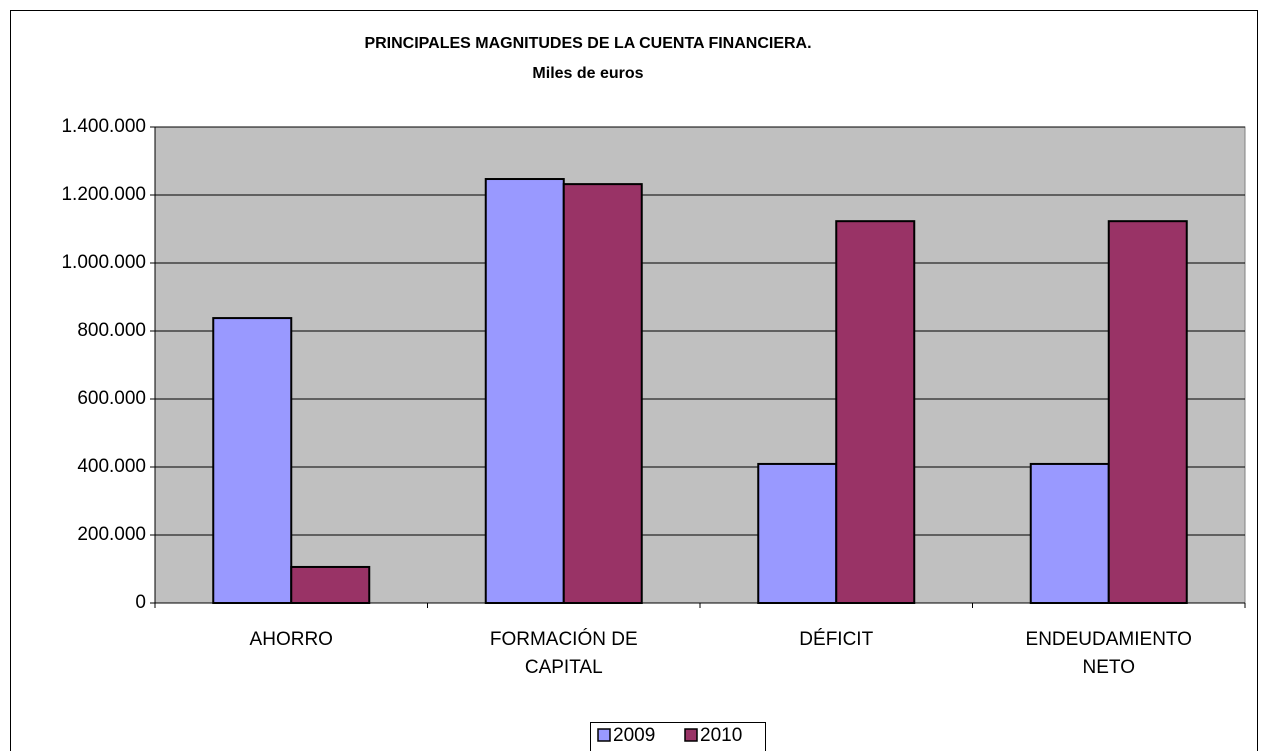 The image size is (1268, 751). What do you see at coordinates (678, 736) in the screenshot?
I see `legend-box` at bounding box center [678, 736].